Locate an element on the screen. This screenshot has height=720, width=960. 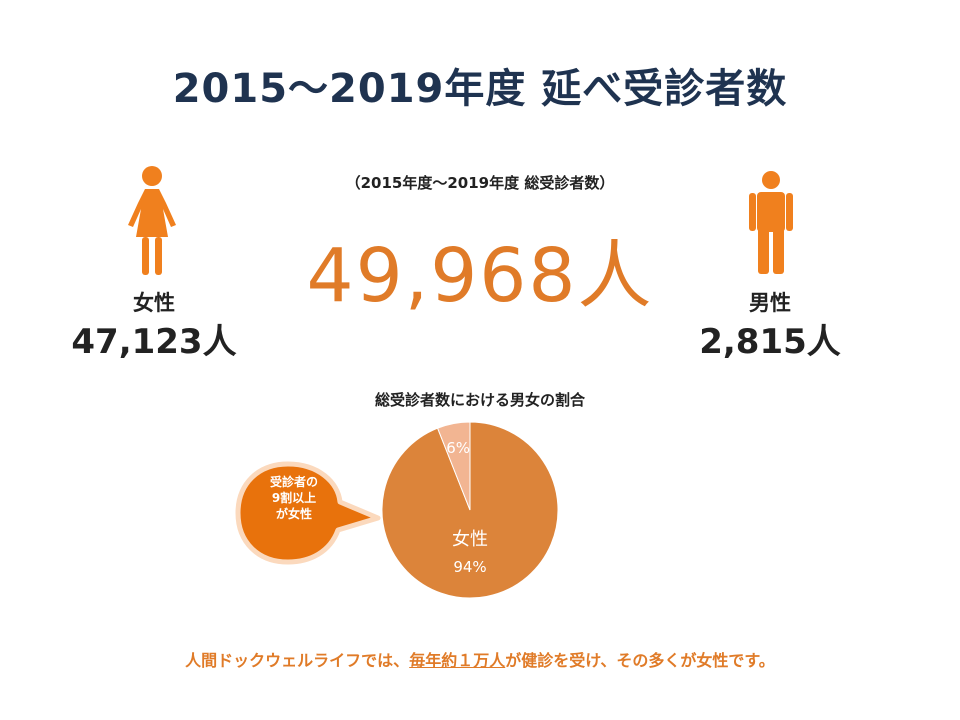
footer-highlight: 毎年約１万人 is located at coordinates (457, 660).